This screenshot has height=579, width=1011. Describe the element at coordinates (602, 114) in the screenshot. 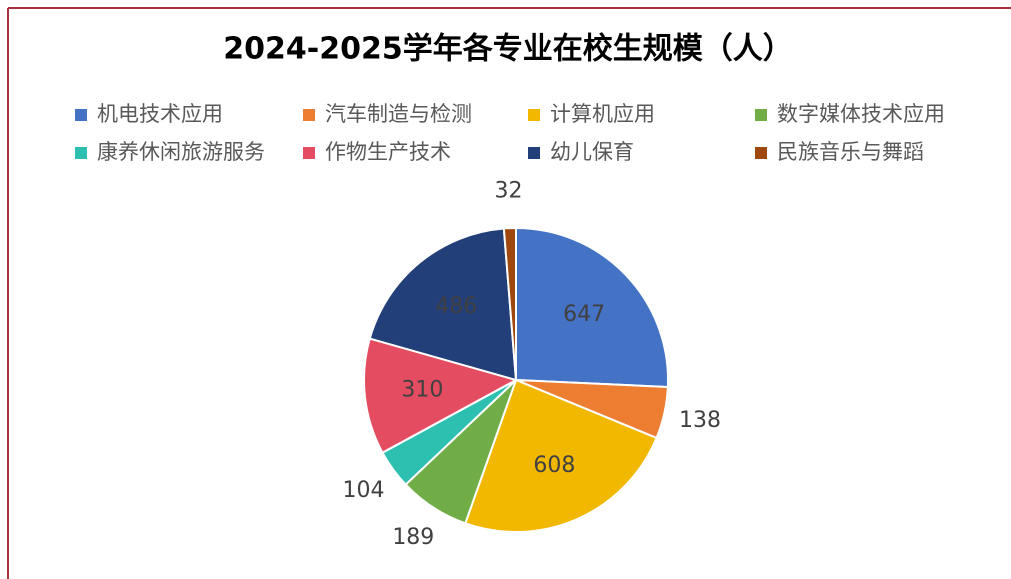

I see `legend-label: 计算机应用` at that location.